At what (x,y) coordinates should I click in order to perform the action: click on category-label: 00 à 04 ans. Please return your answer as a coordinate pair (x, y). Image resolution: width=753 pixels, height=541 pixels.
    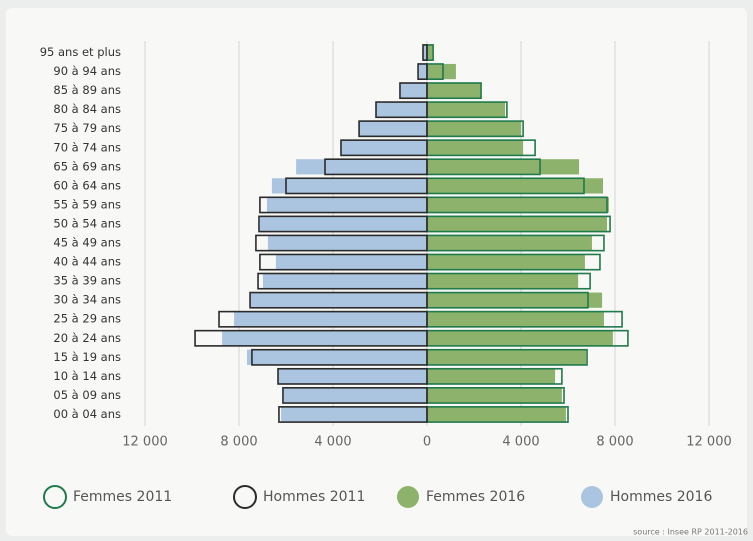
    Looking at the image, I should click on (87, 414).